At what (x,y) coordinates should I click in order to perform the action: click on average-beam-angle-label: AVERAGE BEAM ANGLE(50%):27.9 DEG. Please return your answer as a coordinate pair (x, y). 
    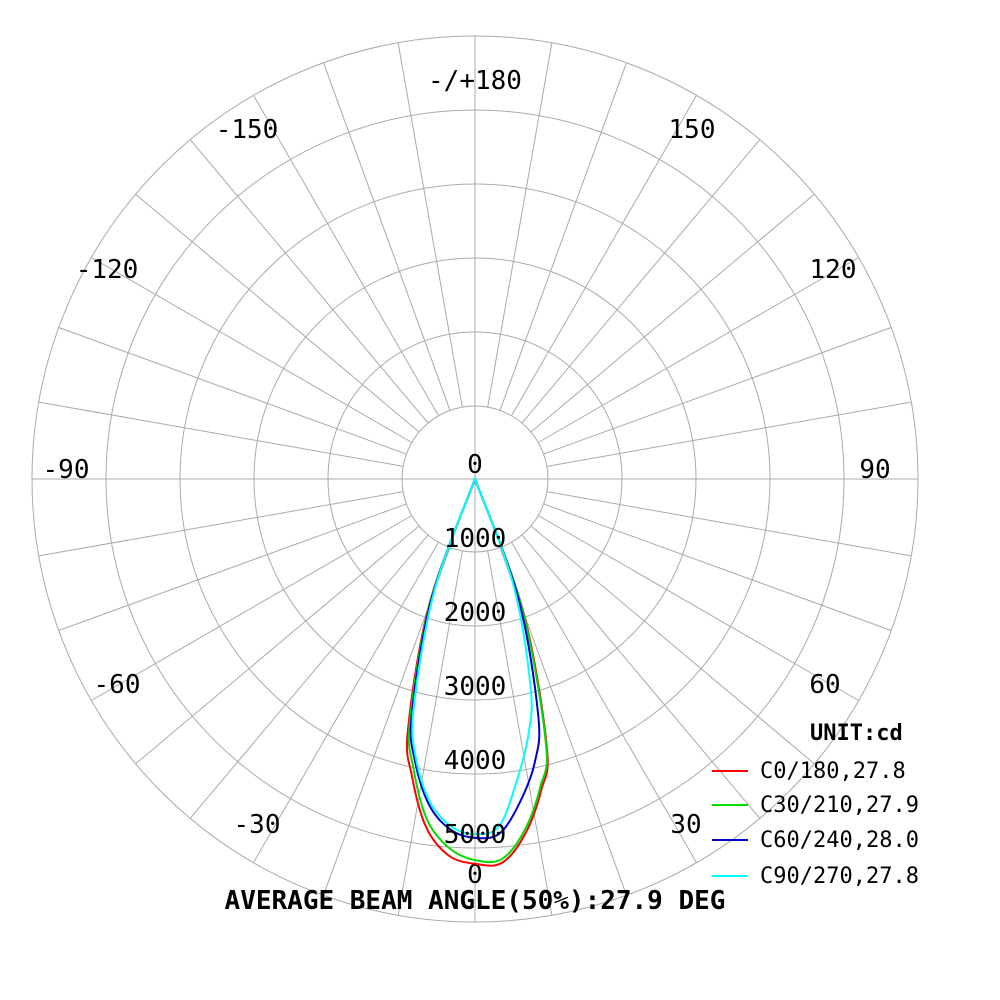
    Looking at the image, I should click on (475, 901).